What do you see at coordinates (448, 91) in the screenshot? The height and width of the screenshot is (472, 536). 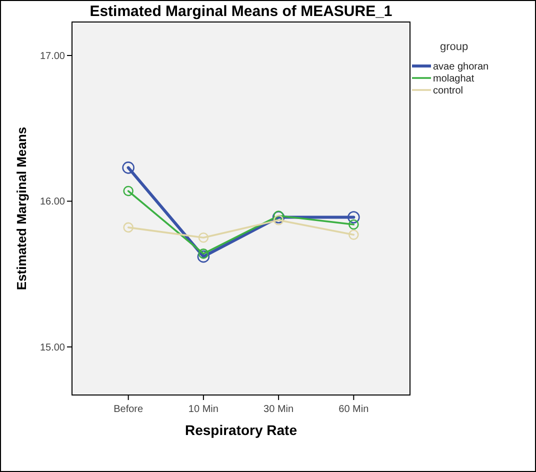 I see `legend-label: control` at bounding box center [448, 91].